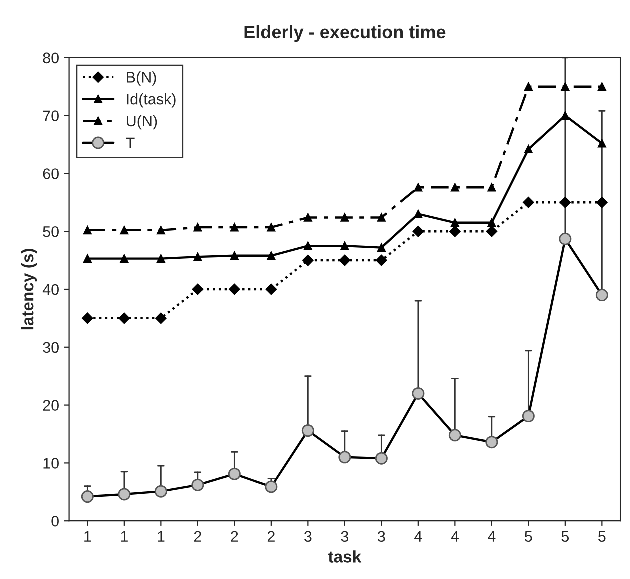  What do you see at coordinates (142, 122) in the screenshot?
I see `legend-label: U(N)` at bounding box center [142, 122].